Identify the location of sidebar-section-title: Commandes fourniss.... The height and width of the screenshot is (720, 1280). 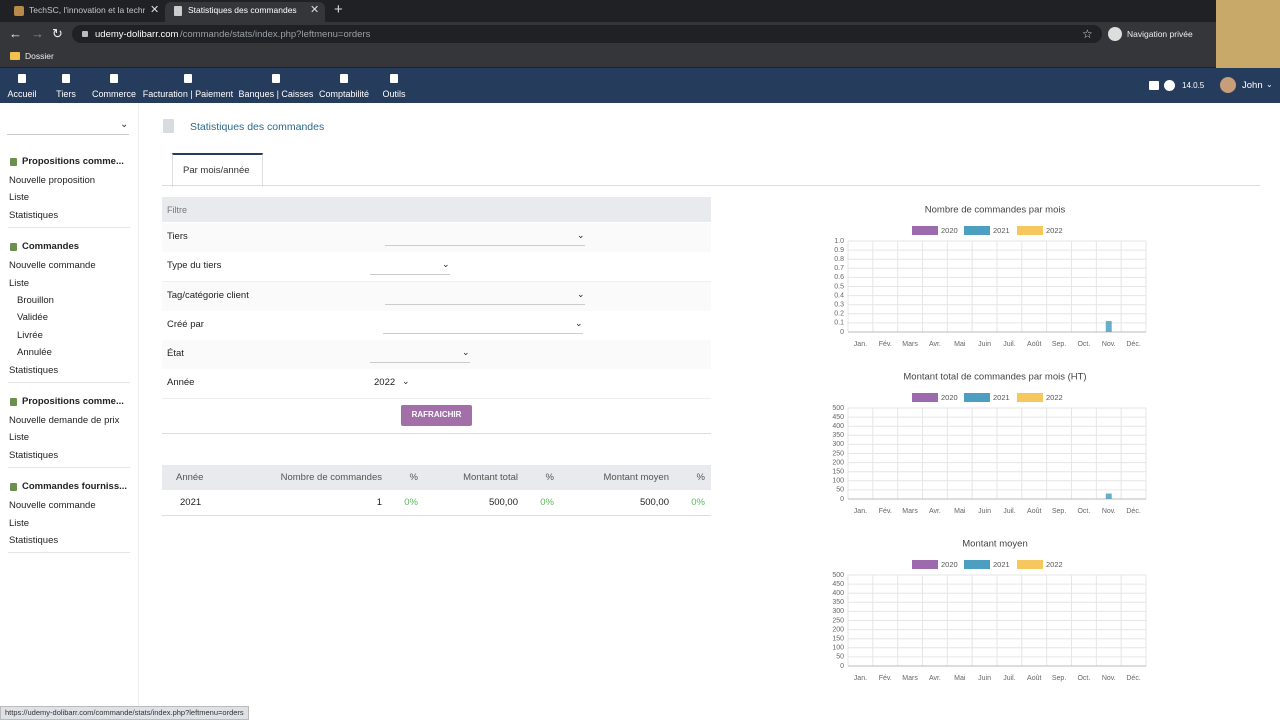
(75, 487).